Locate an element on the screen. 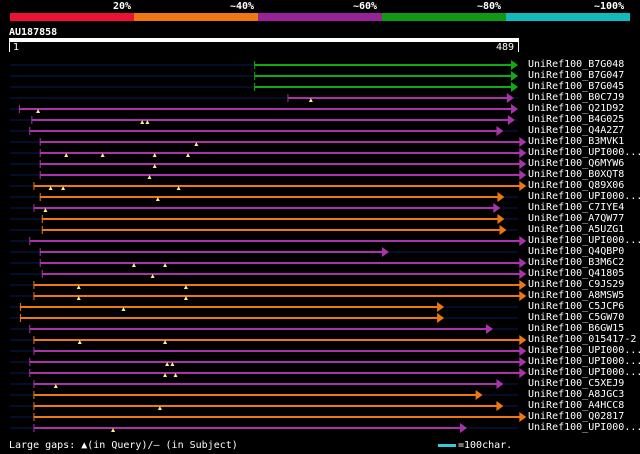 The width and height of the screenshot is (640, 454). query-end-tick: 489 is located at coordinates (505, 47).